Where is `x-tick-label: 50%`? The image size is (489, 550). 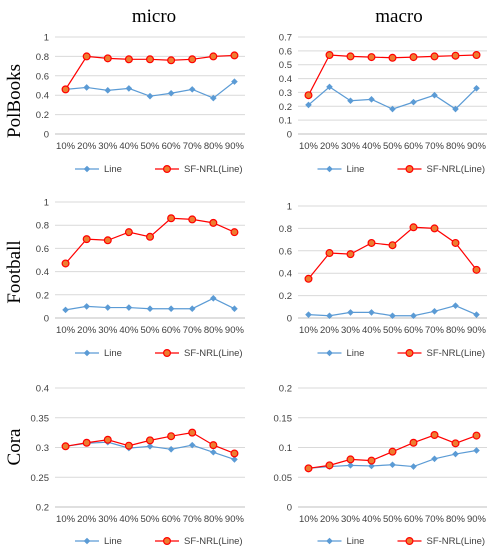 x-tick-label: 50% is located at coordinates (150, 519).